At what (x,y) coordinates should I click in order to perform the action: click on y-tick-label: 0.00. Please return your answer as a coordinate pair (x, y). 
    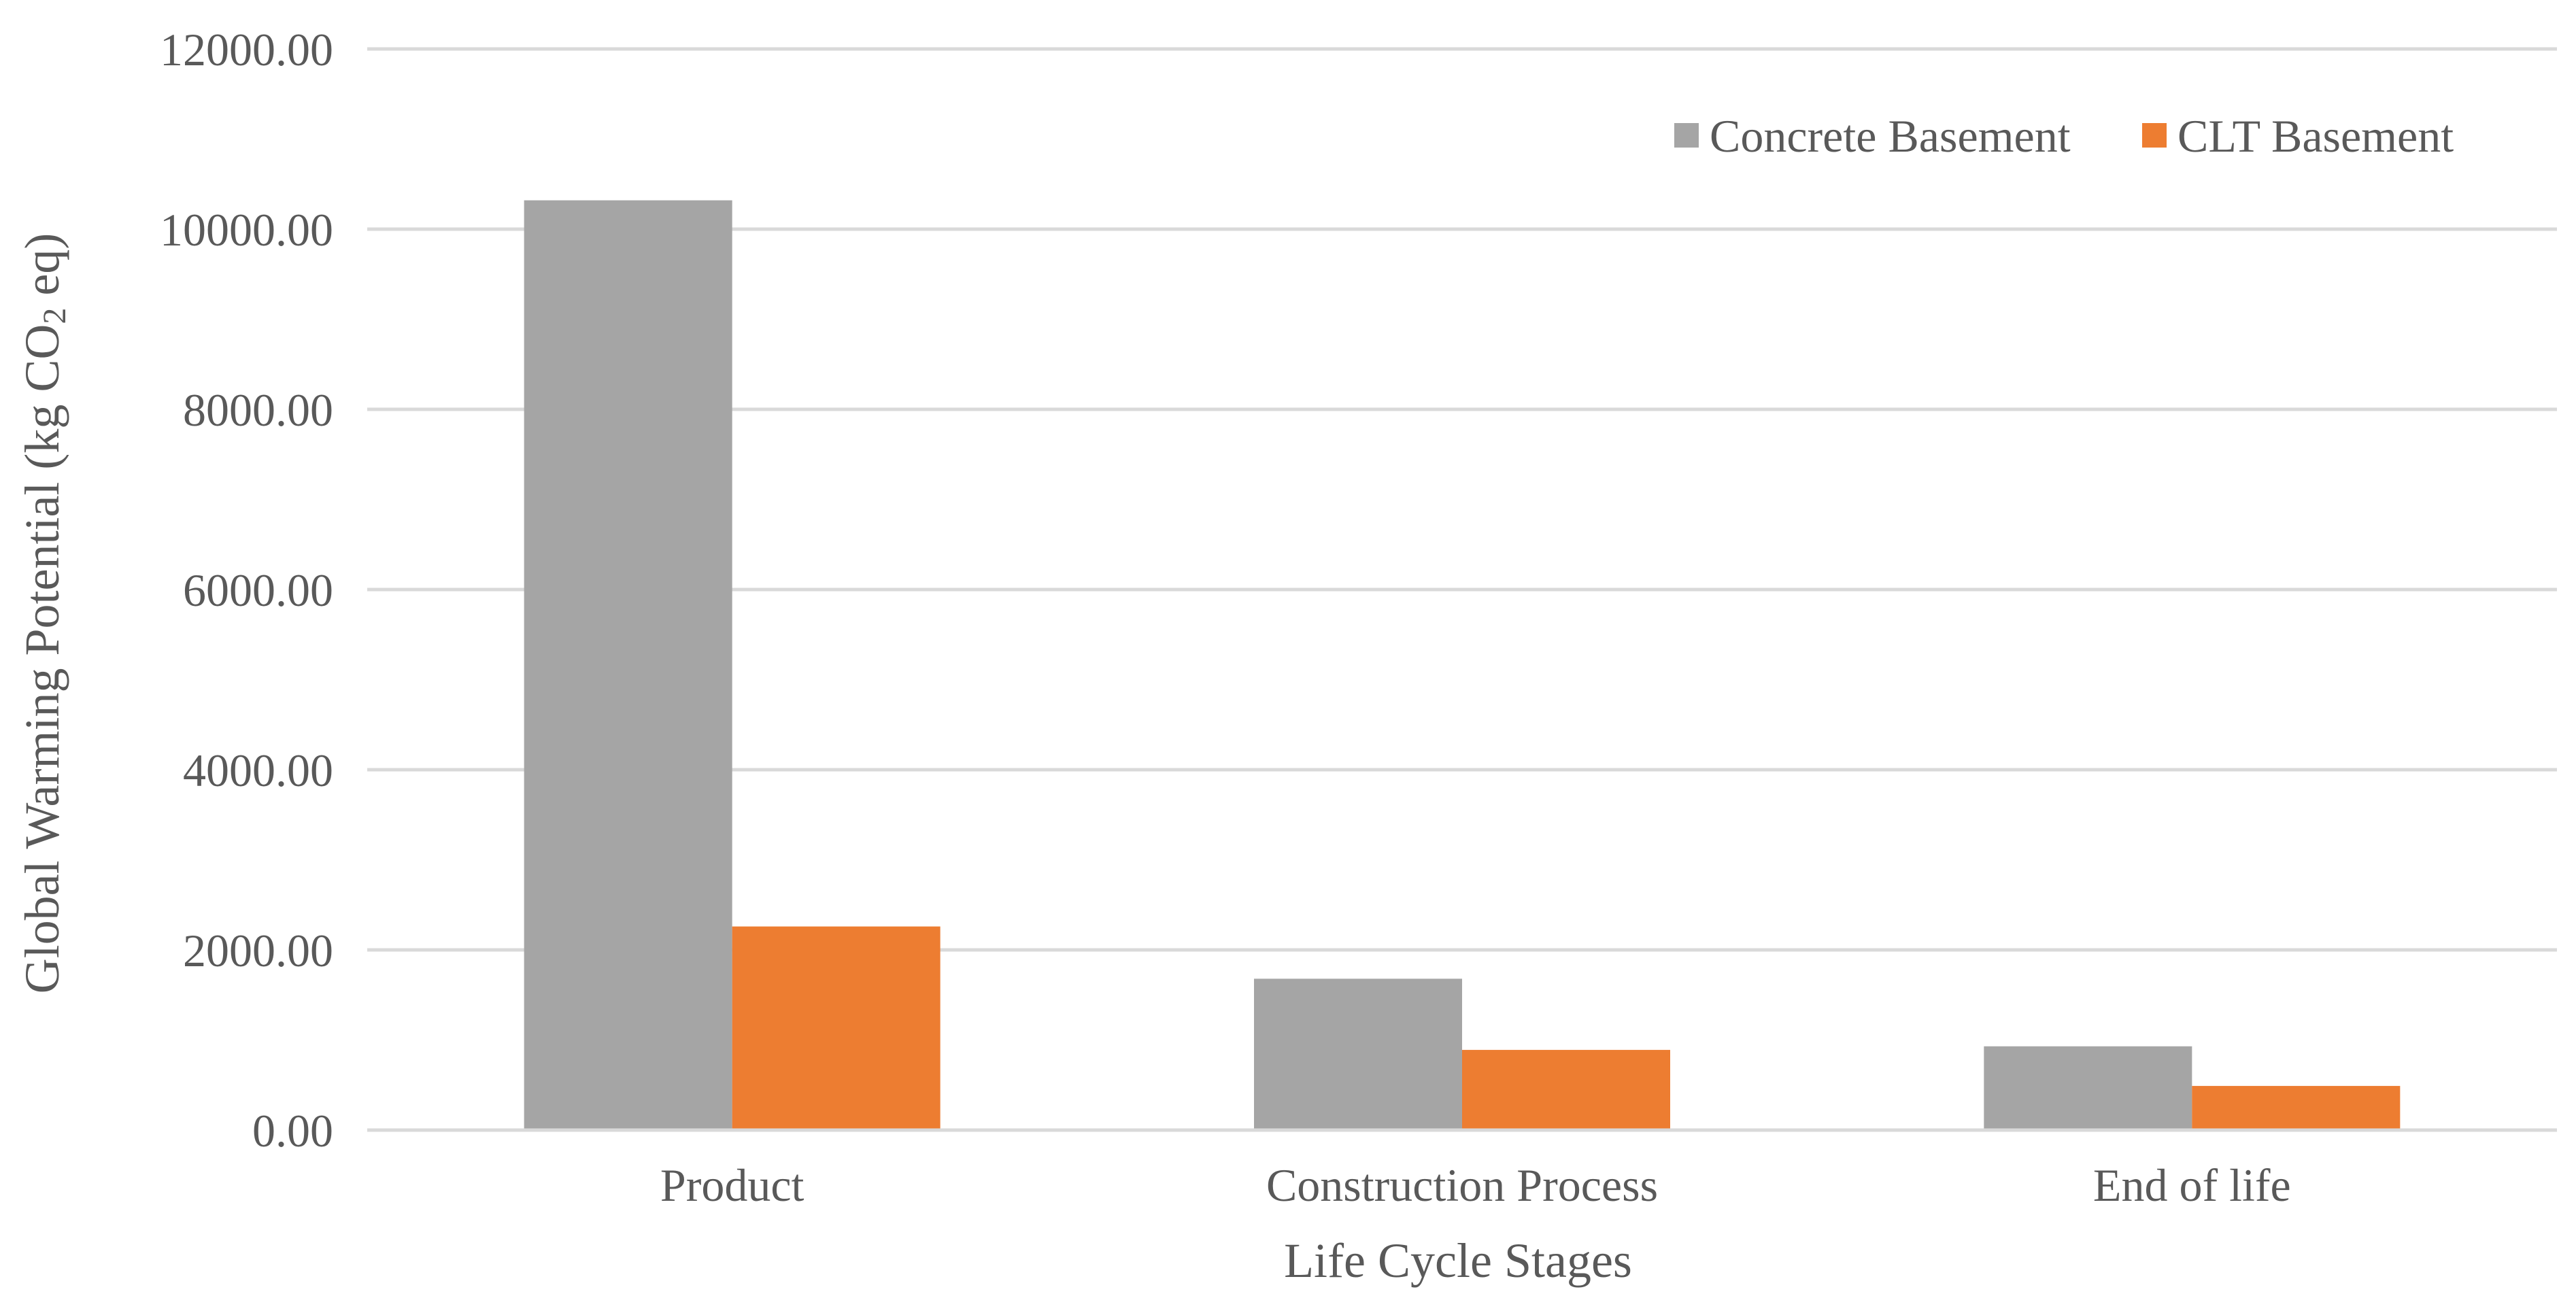
    Looking at the image, I should click on (292, 1131).